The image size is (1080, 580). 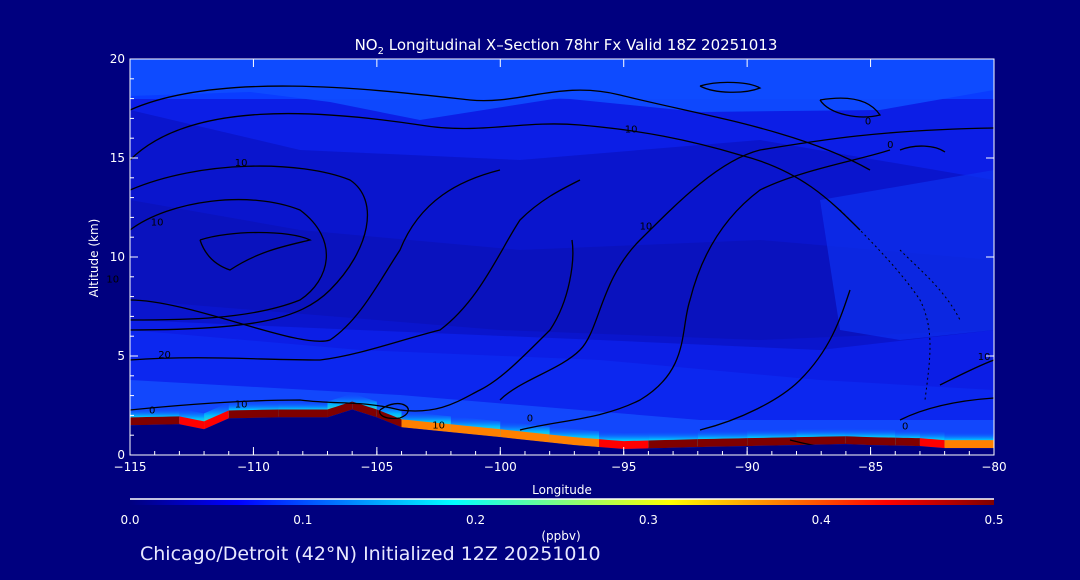 What do you see at coordinates (366, 45) in the screenshot?
I see `title-prefix: NO` at bounding box center [366, 45].